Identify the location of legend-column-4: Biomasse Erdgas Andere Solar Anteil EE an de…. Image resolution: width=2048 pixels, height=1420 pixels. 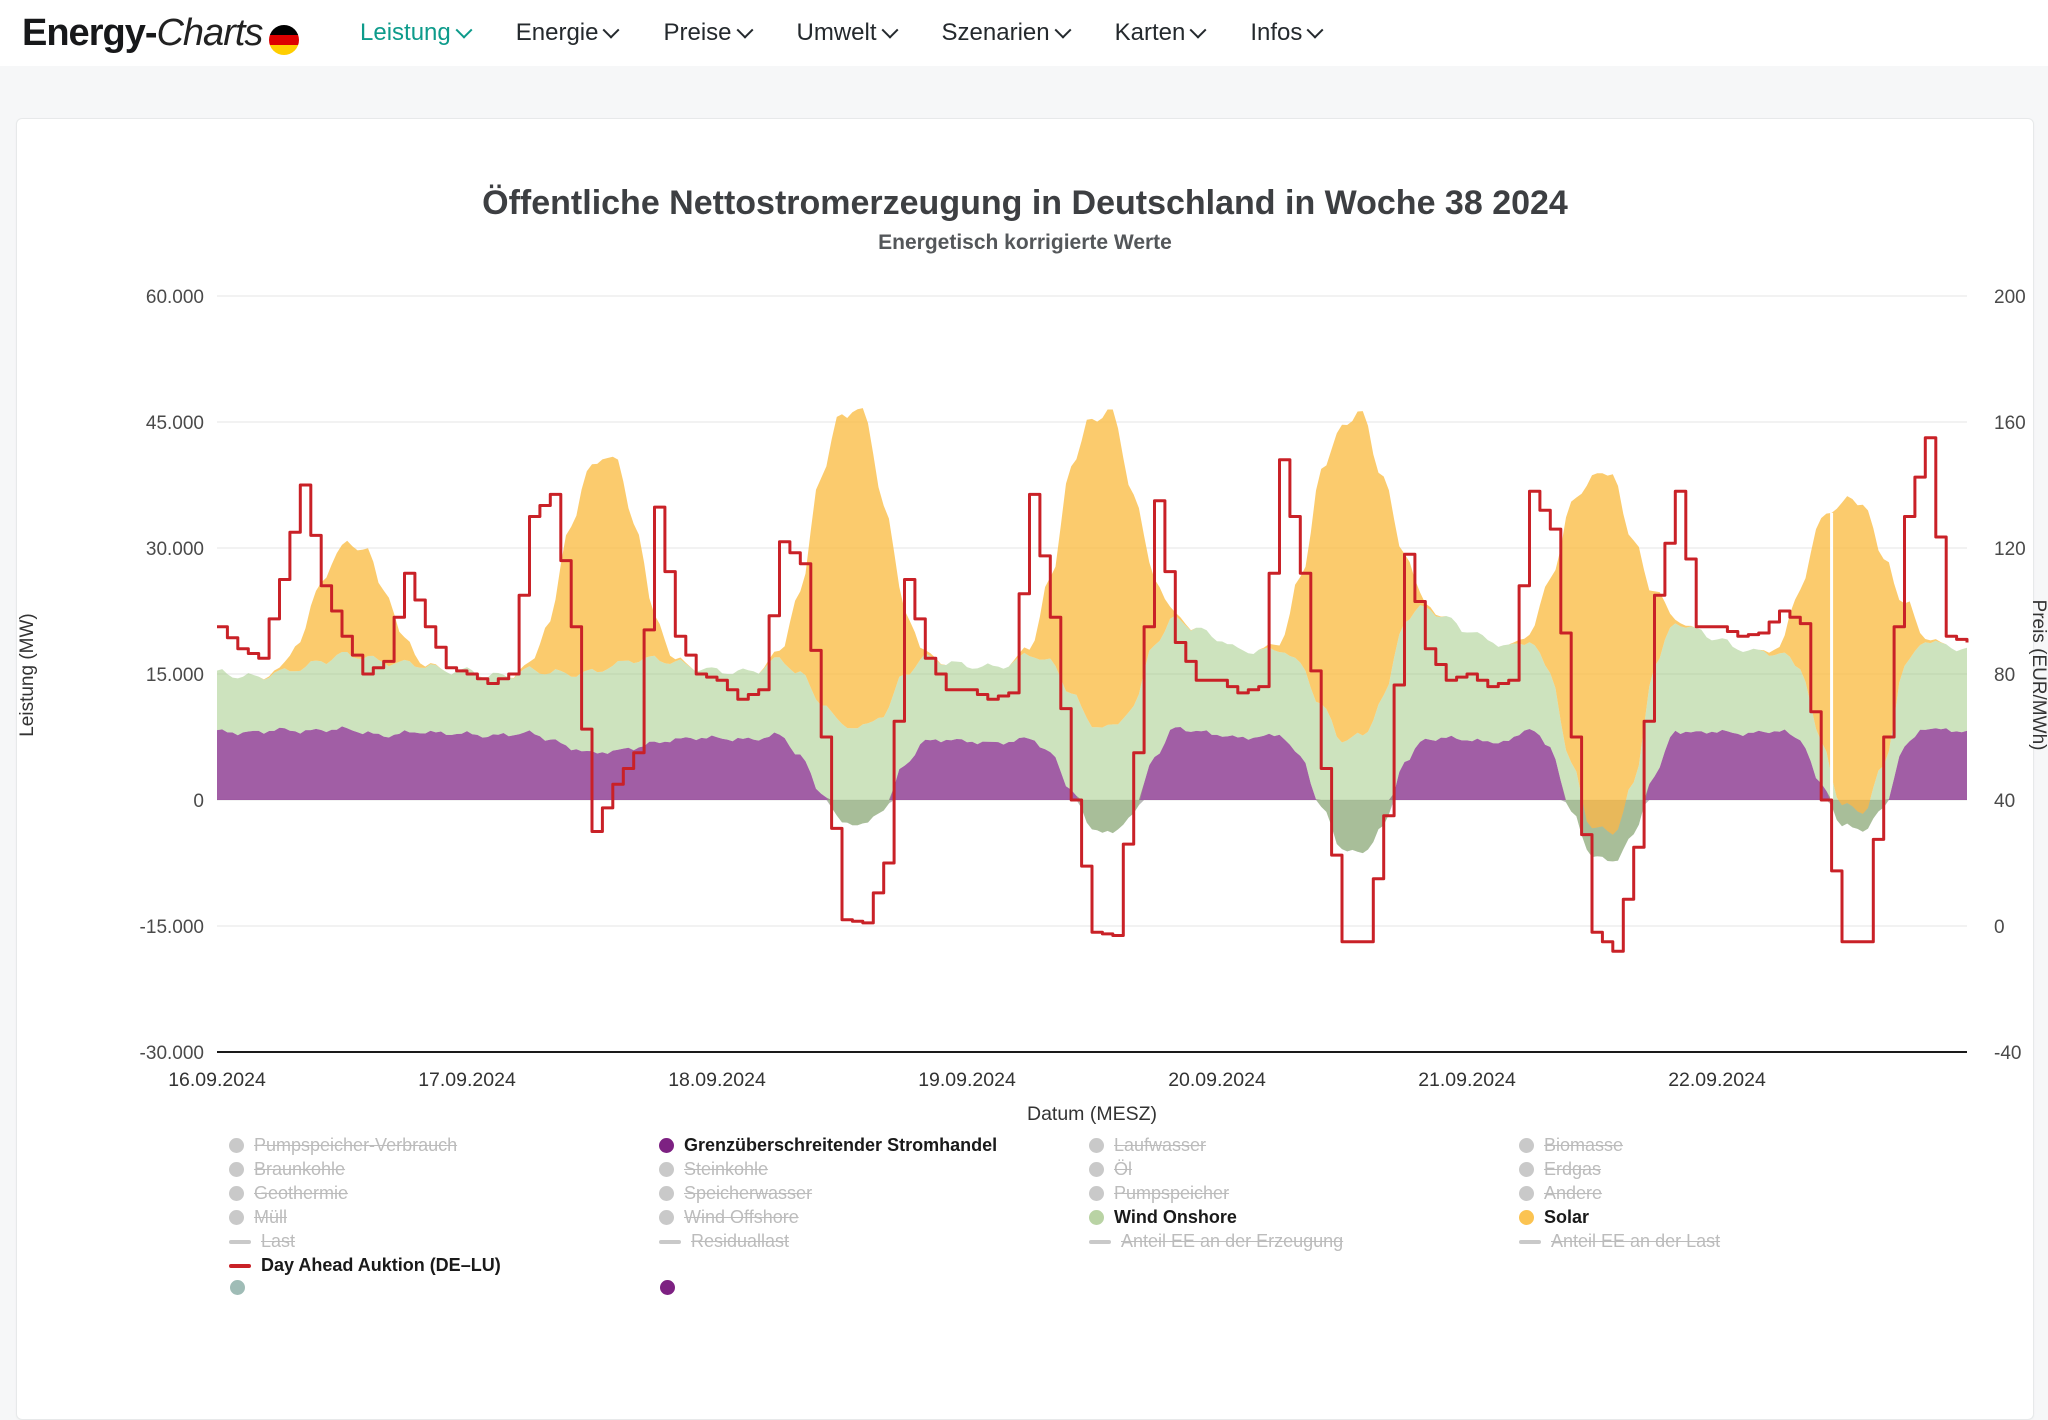
(1620, 1193).